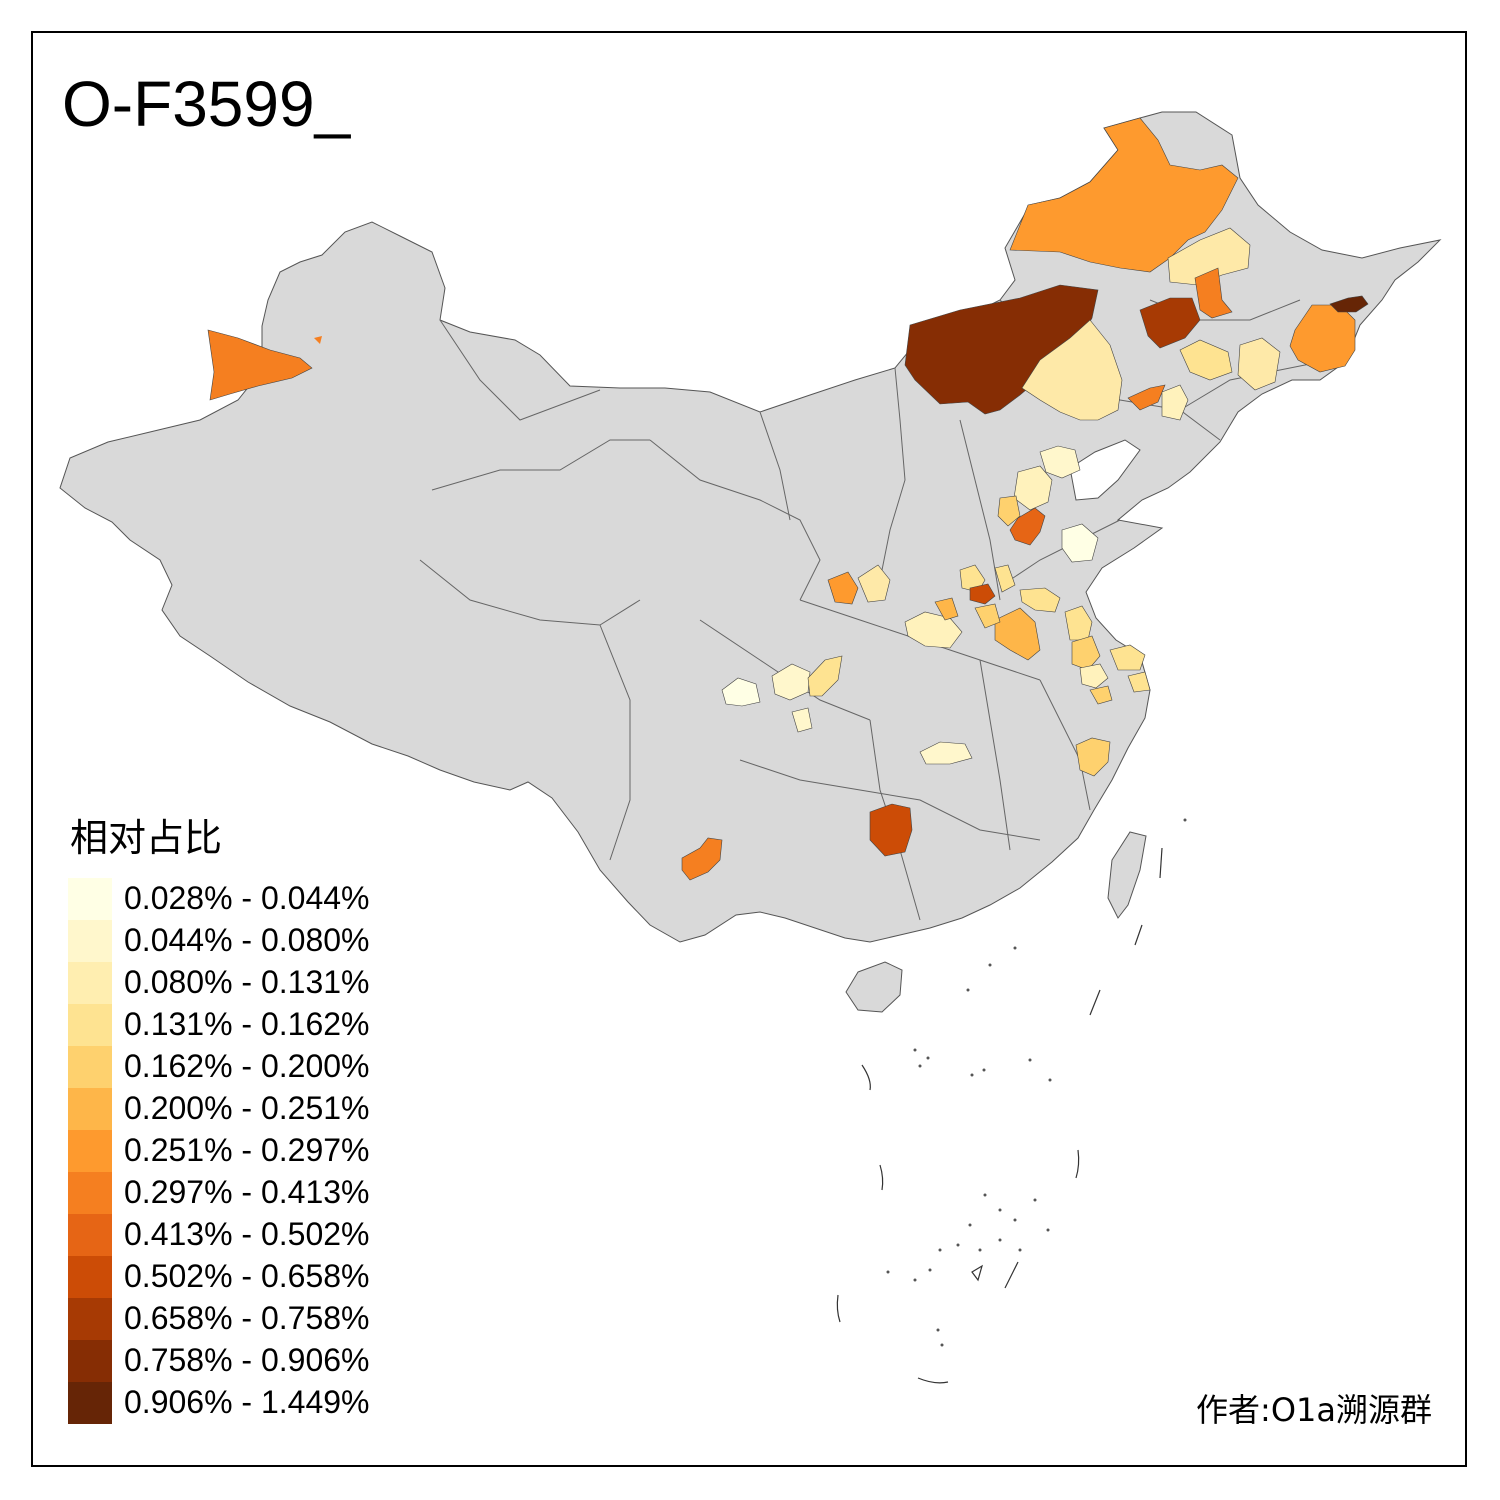 The image size is (1500, 1500). Describe the element at coordinates (1036, 1082) in the screenshot. I see `scattered-reefs` at that location.